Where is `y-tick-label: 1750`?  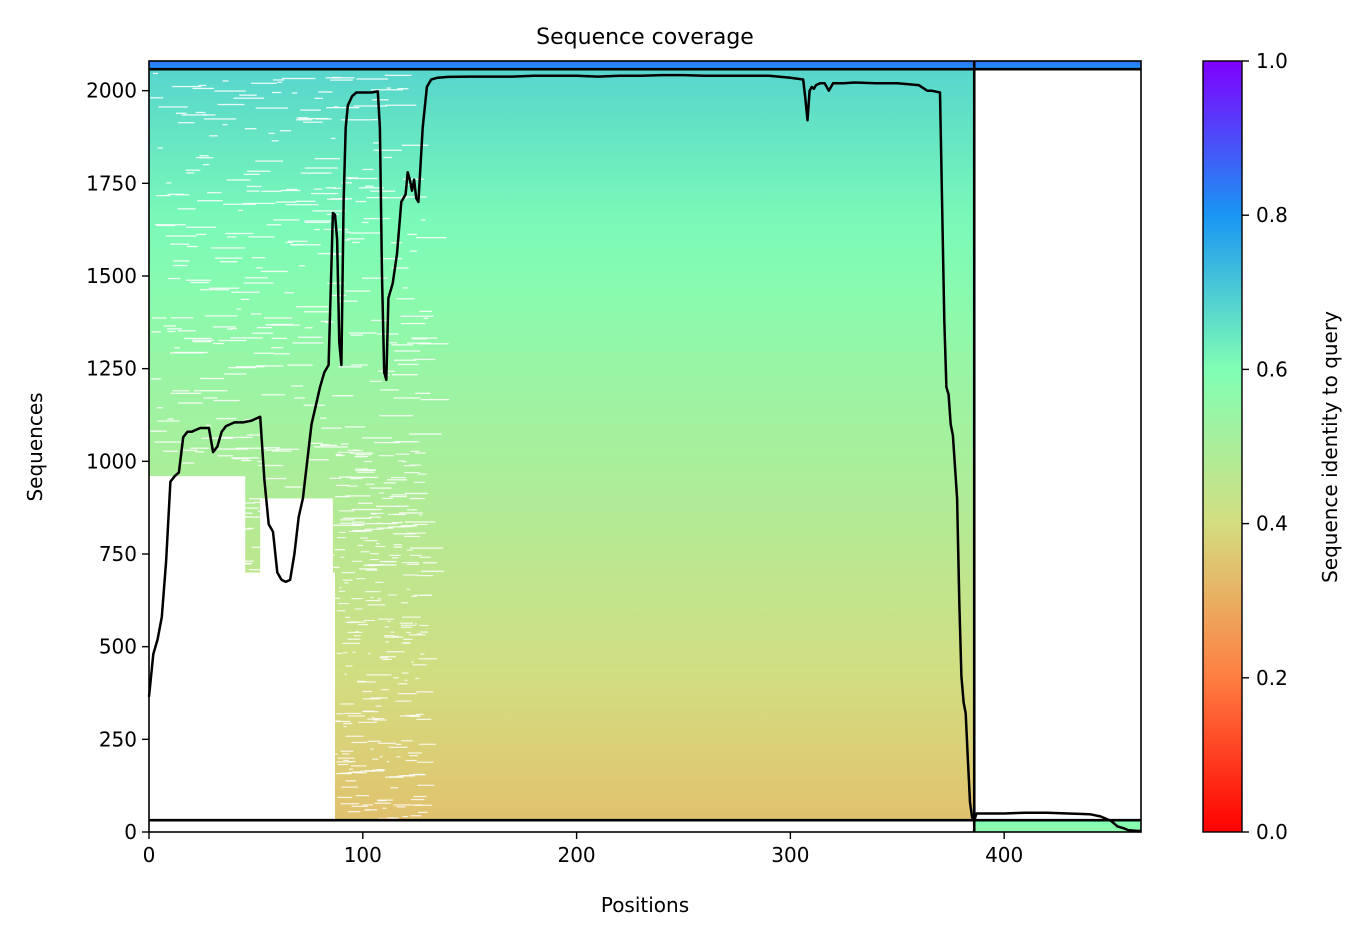 y-tick-label: 1750 is located at coordinates (111, 183).